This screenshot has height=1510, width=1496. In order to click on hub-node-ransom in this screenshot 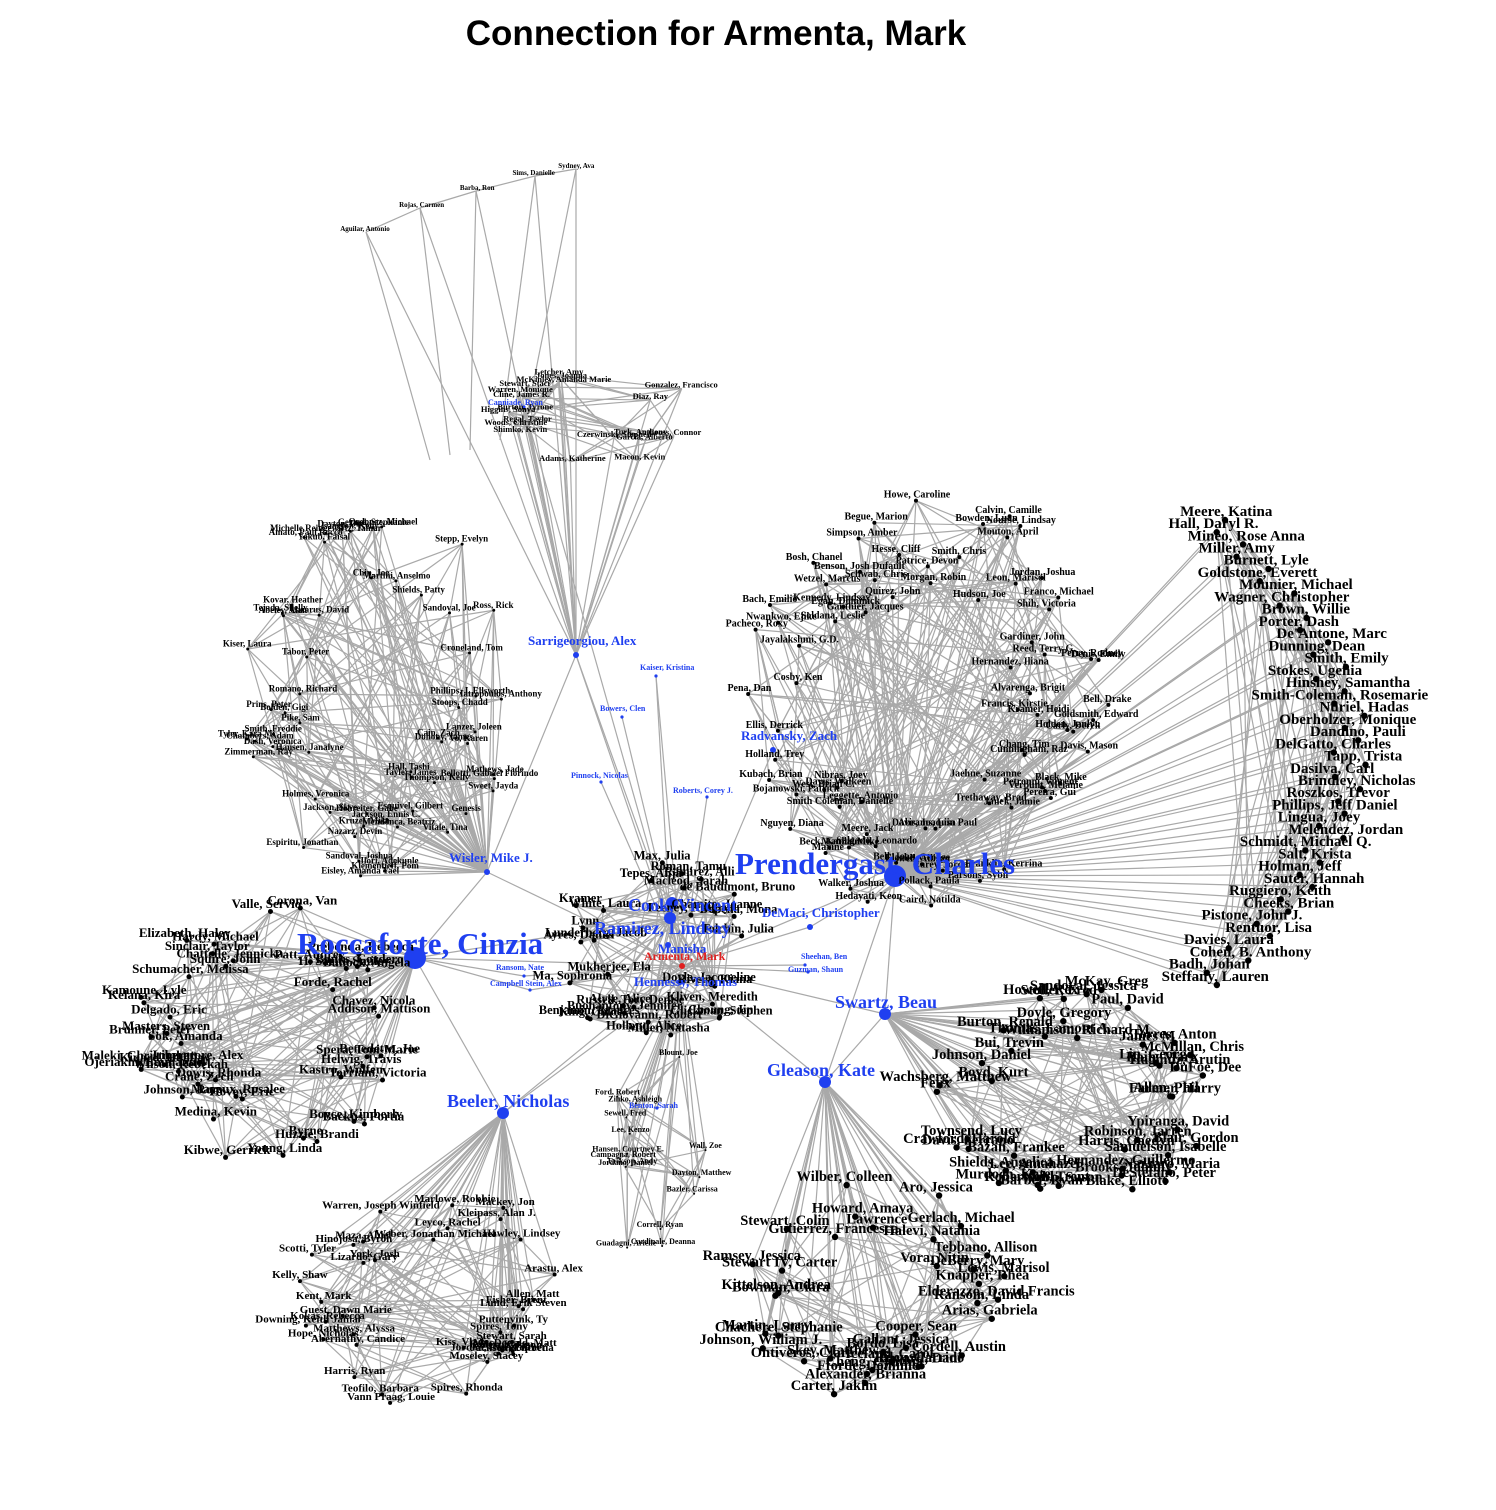, I will do `click(524, 976)`.